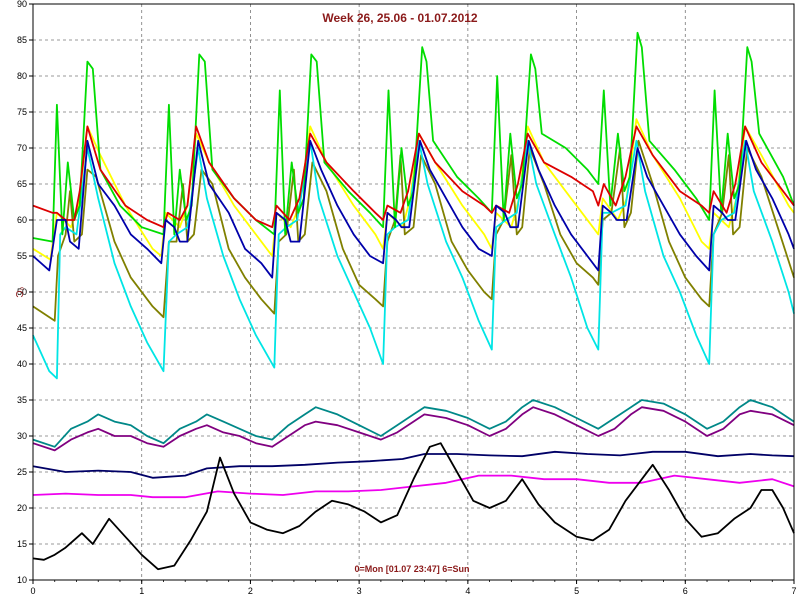  Describe the element at coordinates (22, 4) in the screenshot. I see `y-tick-label: 90` at that location.